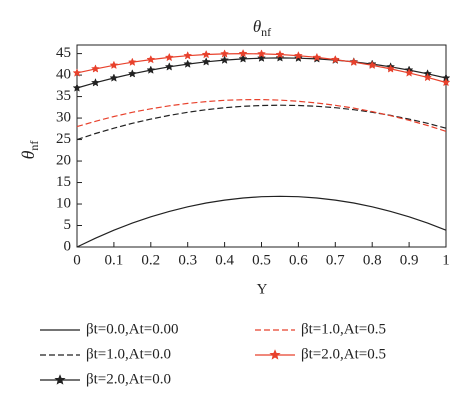 This screenshot has width=474, height=413. What do you see at coordinates (262, 289) in the screenshot?
I see `x-axis-label: Y` at bounding box center [262, 289].